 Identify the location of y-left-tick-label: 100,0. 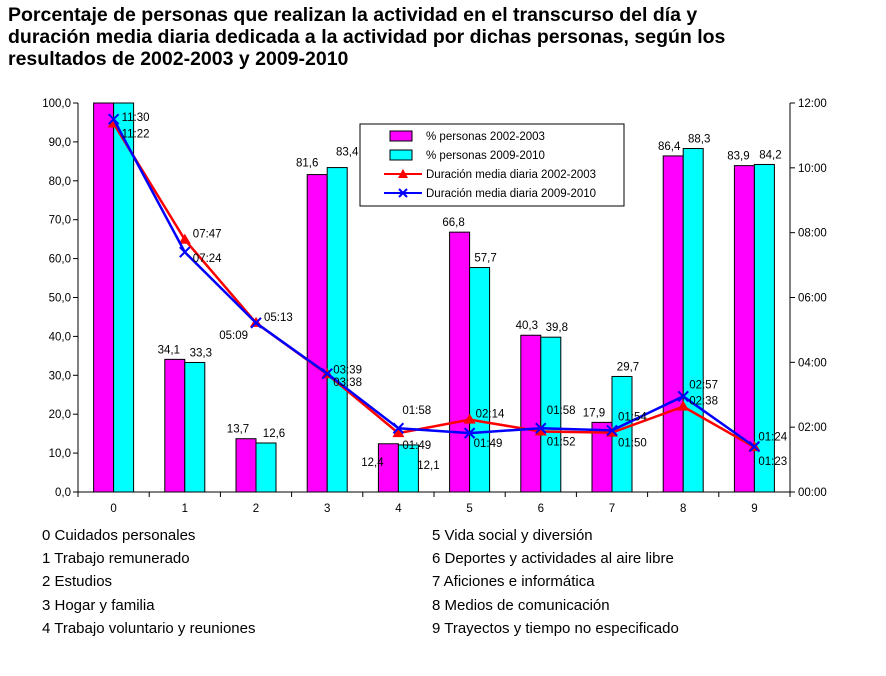
(56, 104).